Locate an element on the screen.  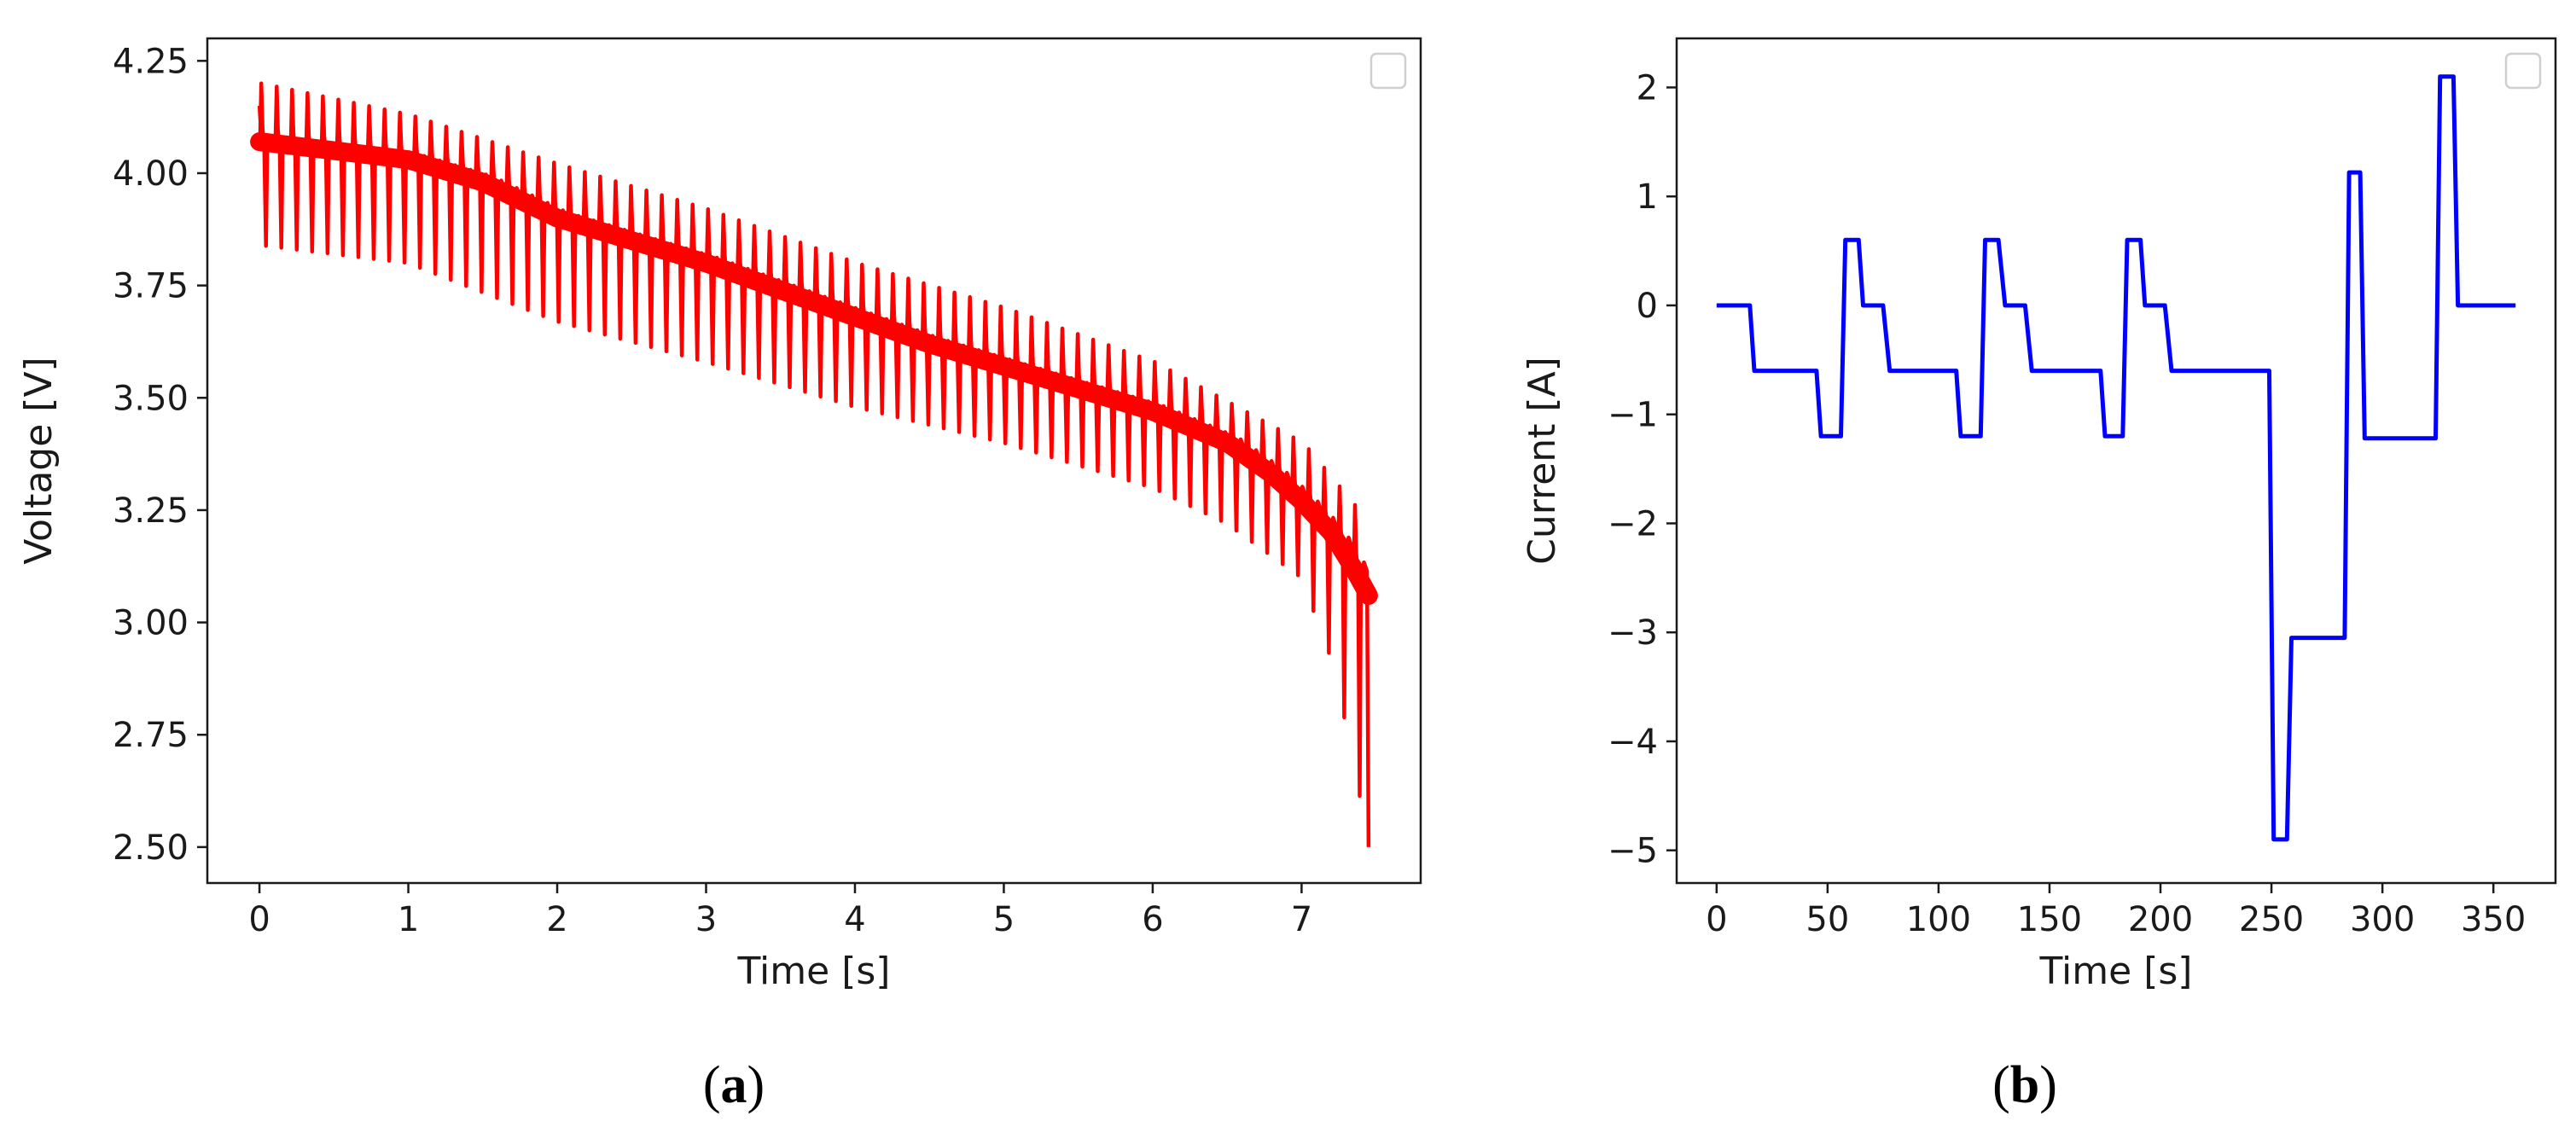
y-tick-label: −2 is located at coordinates (1633, 523).